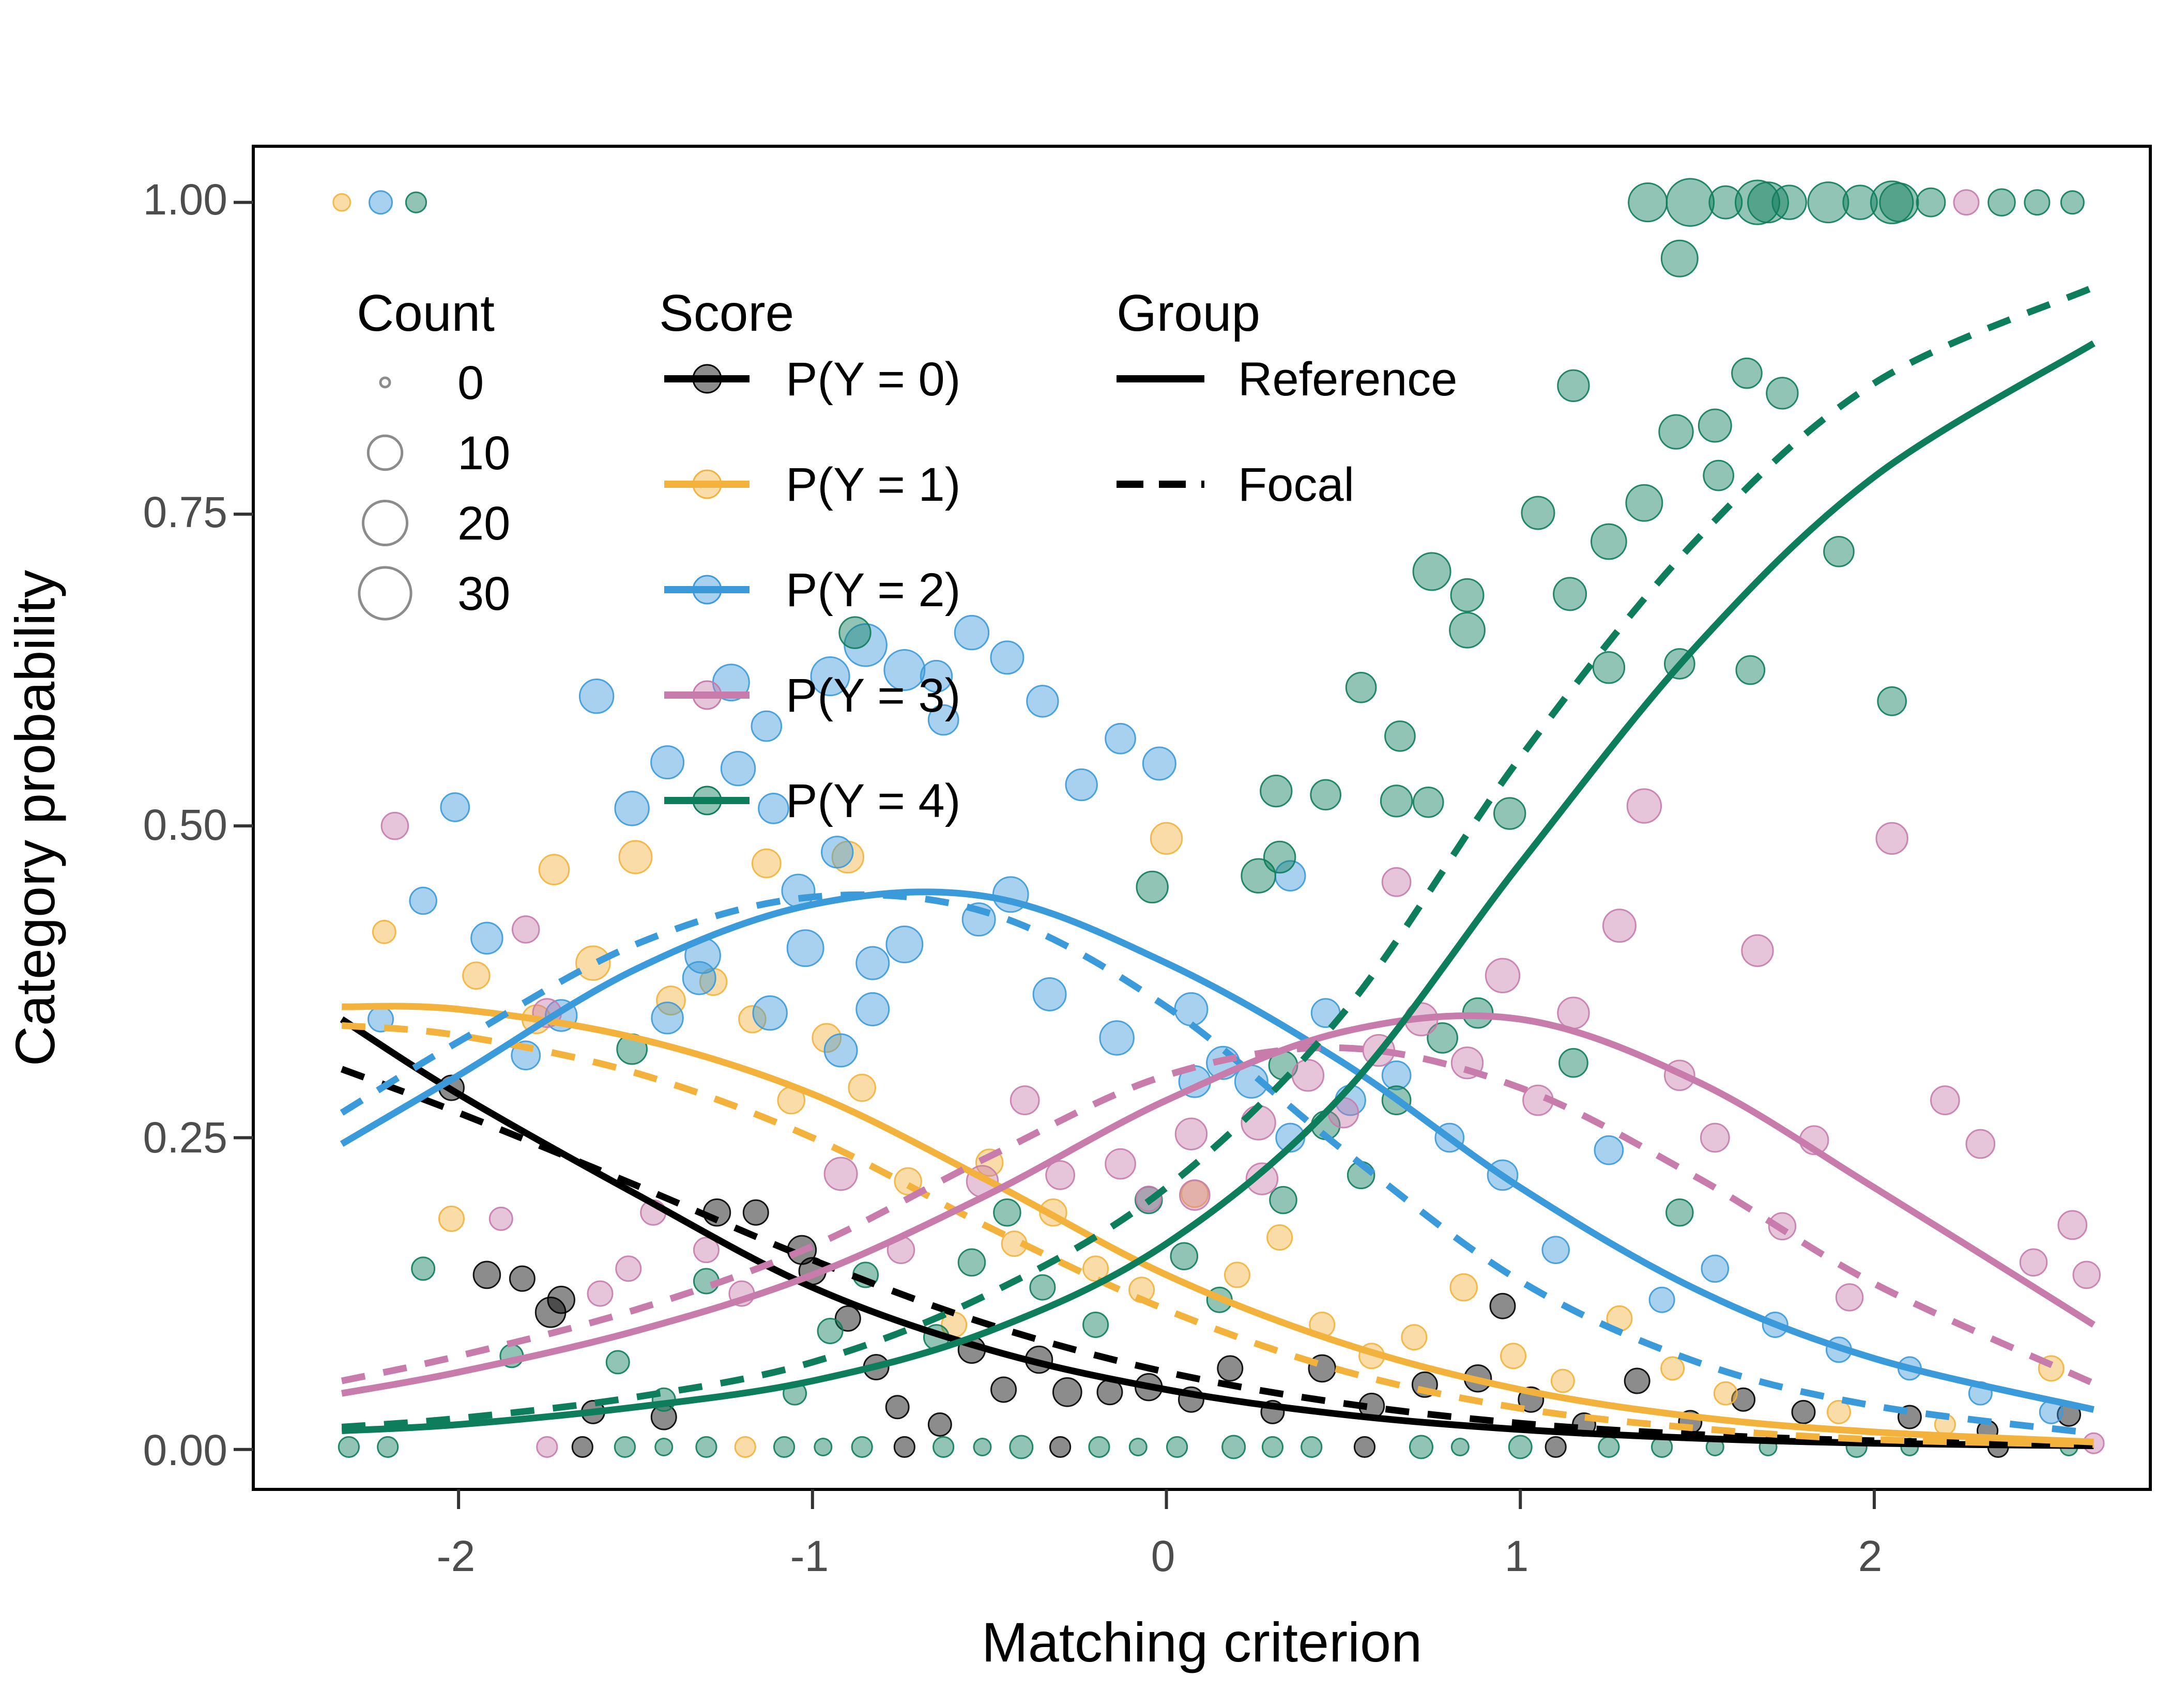 This screenshot has width=2171, height=1708. Describe the element at coordinates (426, 313) in the screenshot. I see `legend-count-title: Count` at that location.